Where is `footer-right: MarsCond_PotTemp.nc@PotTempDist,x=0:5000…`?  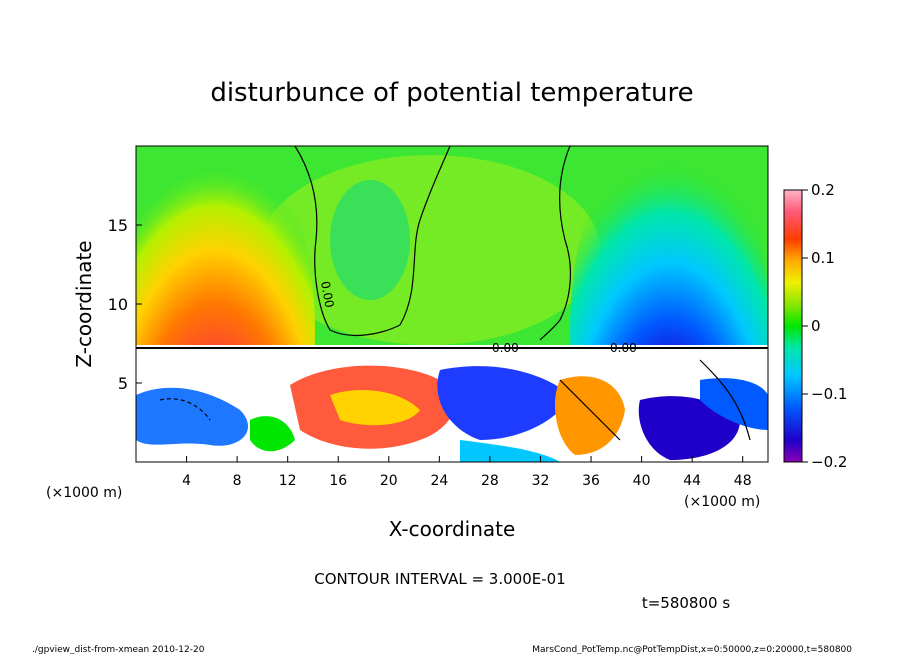 footer-right: MarsCond_PotTemp.nc@PotTempDist,x=0:5000… is located at coordinates (692, 649).